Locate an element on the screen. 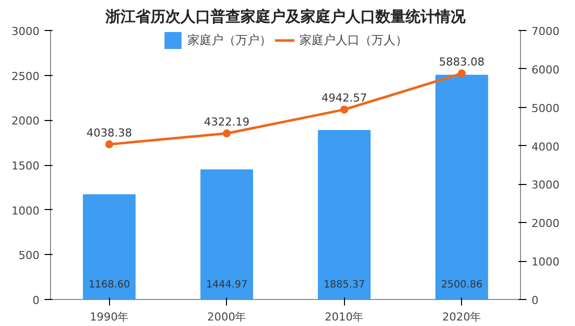 The image size is (575, 326). data-label: 4942.57 is located at coordinates (345, 98).